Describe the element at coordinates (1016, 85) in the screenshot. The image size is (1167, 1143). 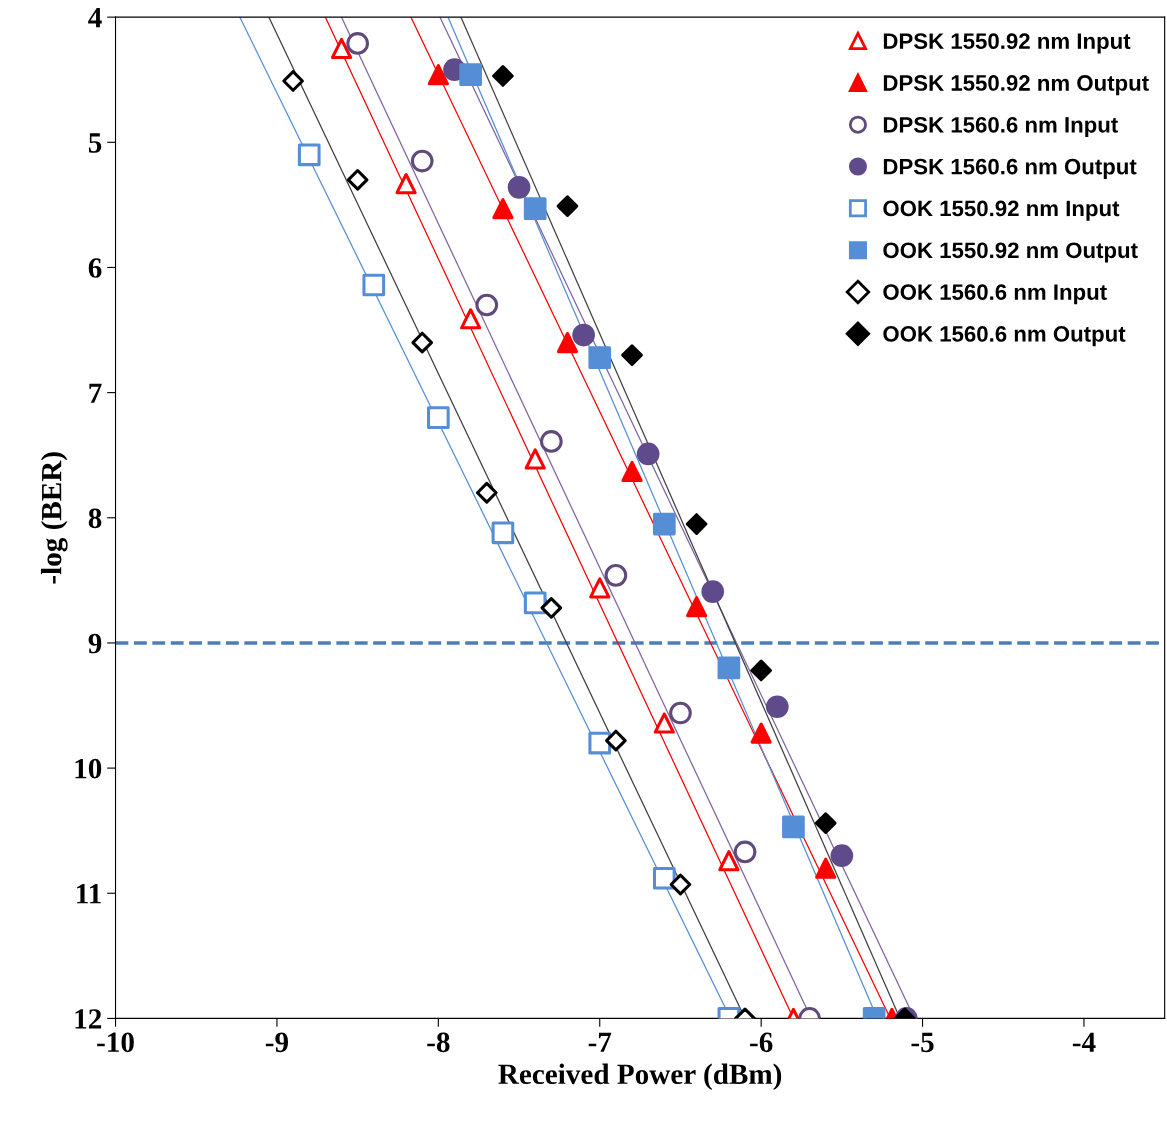
I see `legend-label: DPSK 1550.92 nm Output` at that location.